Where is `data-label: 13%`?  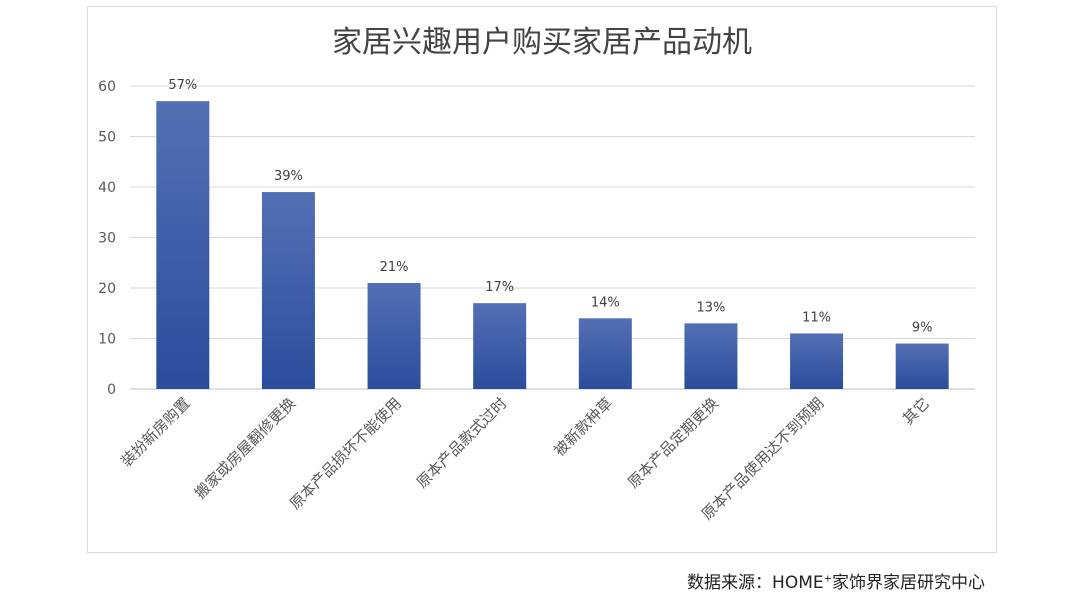
data-label: 13% is located at coordinates (710, 307).